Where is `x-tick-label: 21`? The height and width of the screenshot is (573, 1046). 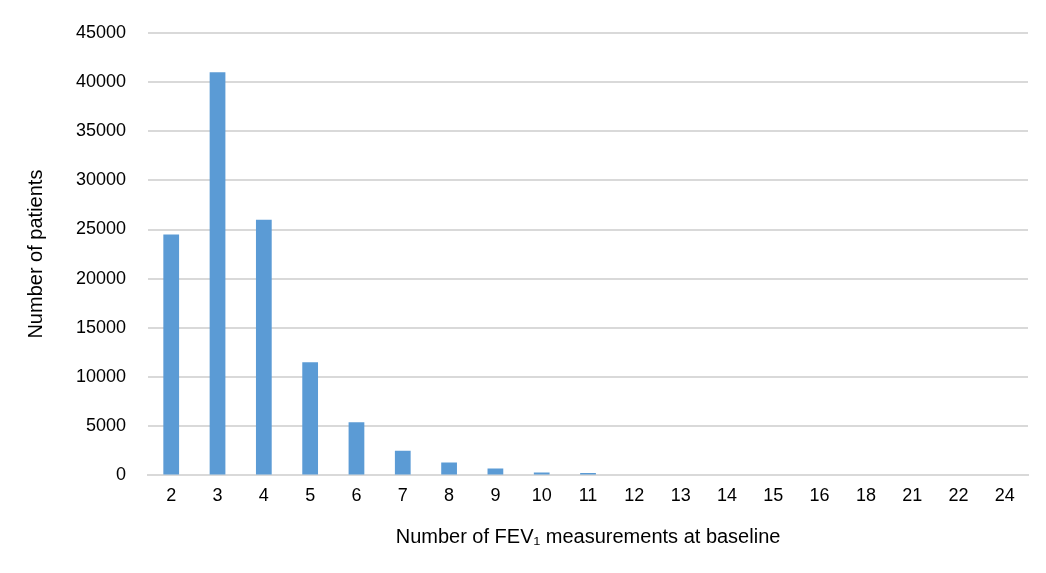
x-tick-label: 21 is located at coordinates (912, 495).